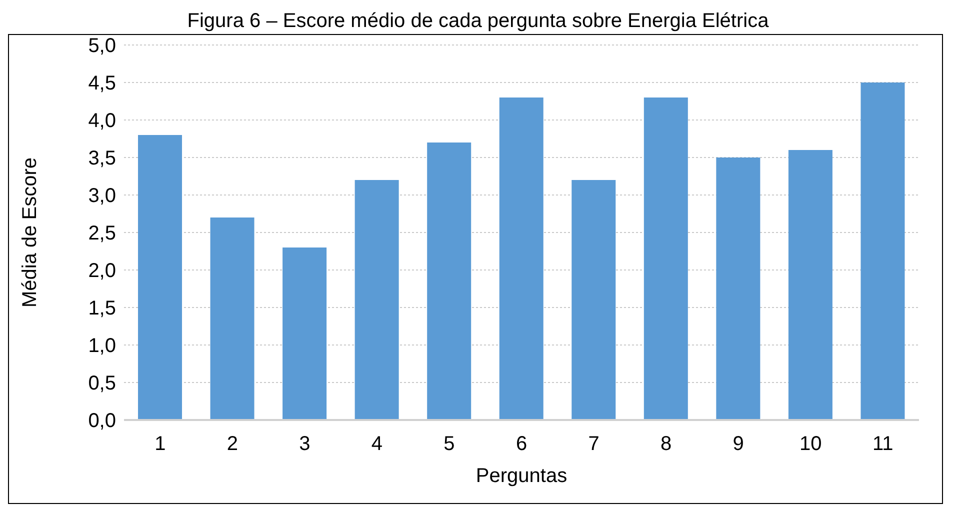  Describe the element at coordinates (883, 444) in the screenshot. I see `x-tick-label: 11` at that location.